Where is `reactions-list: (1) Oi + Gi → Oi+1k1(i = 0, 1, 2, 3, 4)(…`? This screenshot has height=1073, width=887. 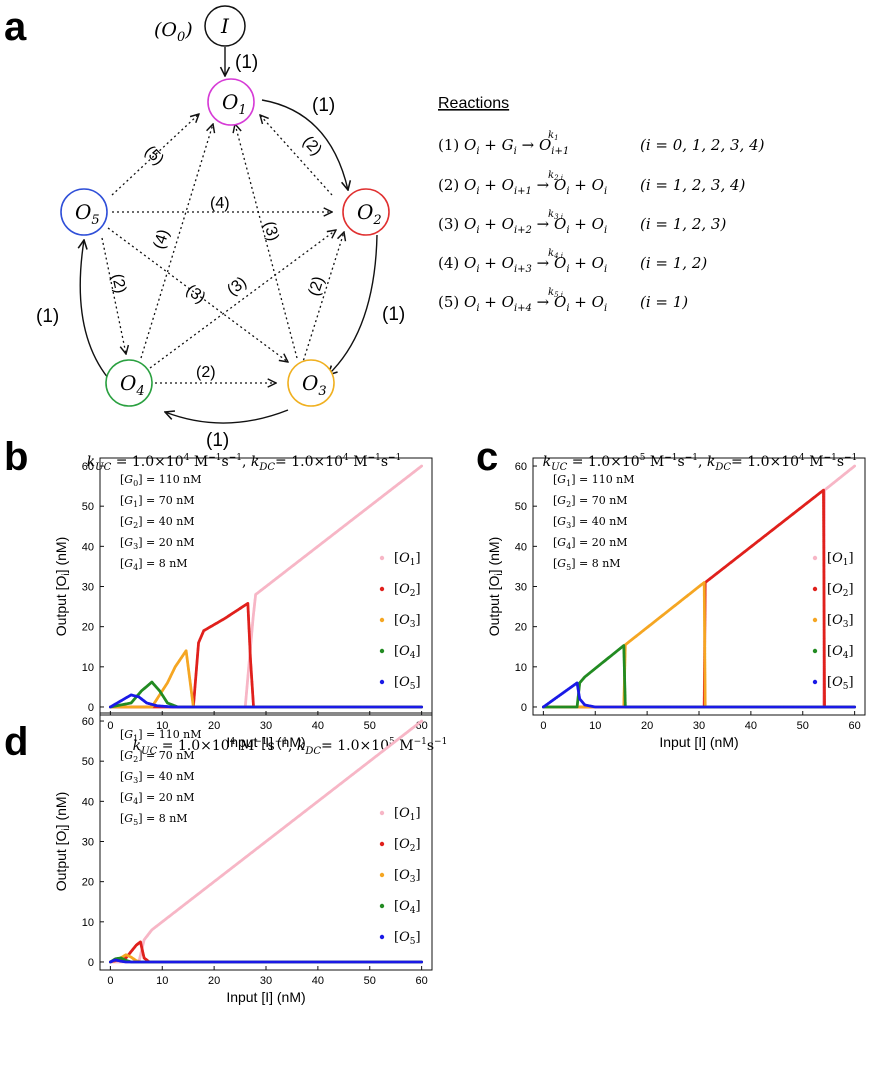
reactions-list: (1) Oi + Gi → Oi+1k1(i = 0, 1, 2, 3, 4)(… is located at coordinates (601, 222).